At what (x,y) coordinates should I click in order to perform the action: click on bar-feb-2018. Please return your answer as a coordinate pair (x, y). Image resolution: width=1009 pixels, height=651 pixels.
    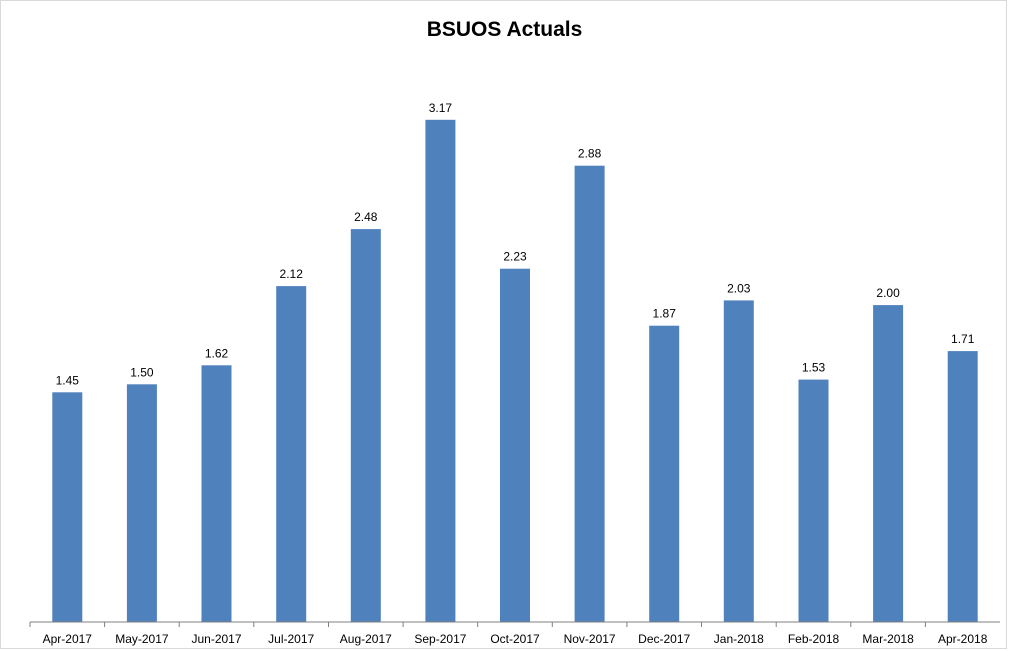
    Looking at the image, I should click on (813, 500).